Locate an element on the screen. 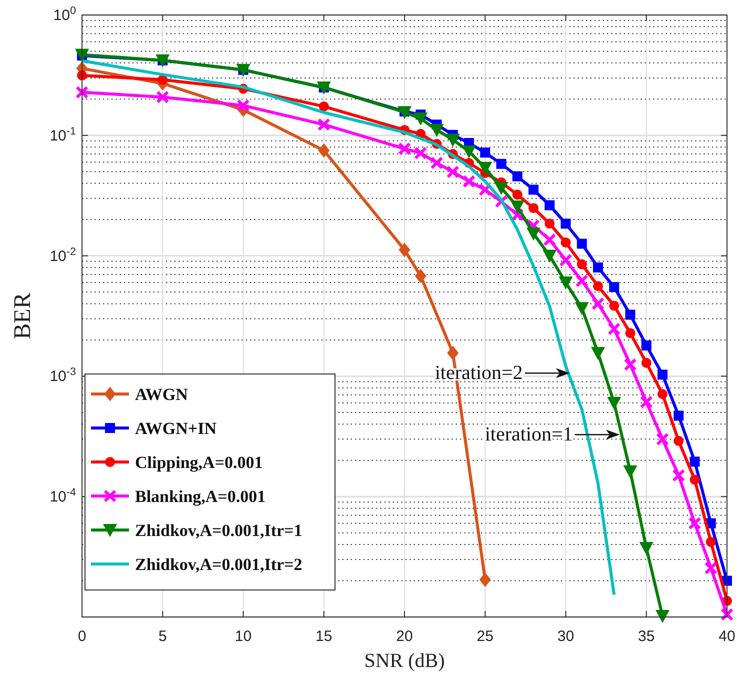 The width and height of the screenshot is (739, 679). y-tick-label: 10$^{-3}$ is located at coordinates (63, 376).